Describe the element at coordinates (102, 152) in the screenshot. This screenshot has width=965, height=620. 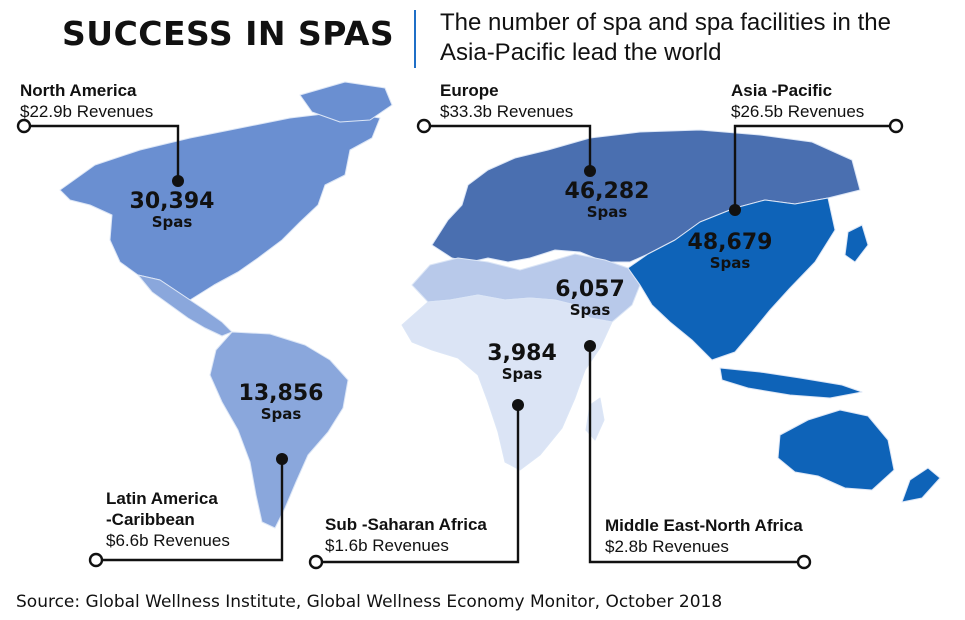
I see `leader-line-north-america` at that location.